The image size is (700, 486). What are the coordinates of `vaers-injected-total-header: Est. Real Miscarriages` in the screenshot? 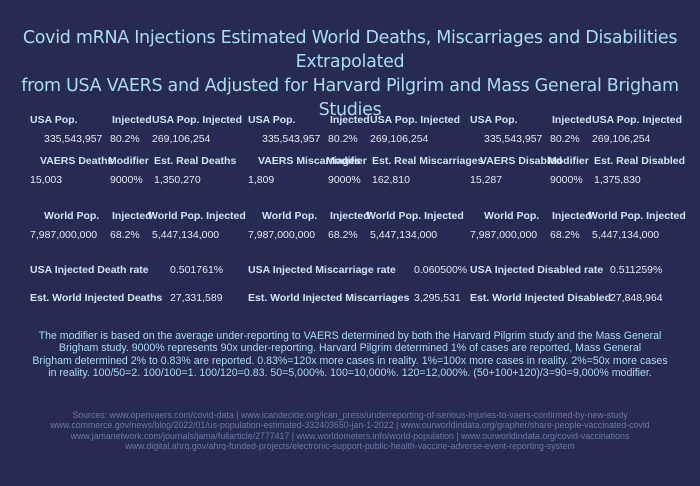 It's located at (428, 161).